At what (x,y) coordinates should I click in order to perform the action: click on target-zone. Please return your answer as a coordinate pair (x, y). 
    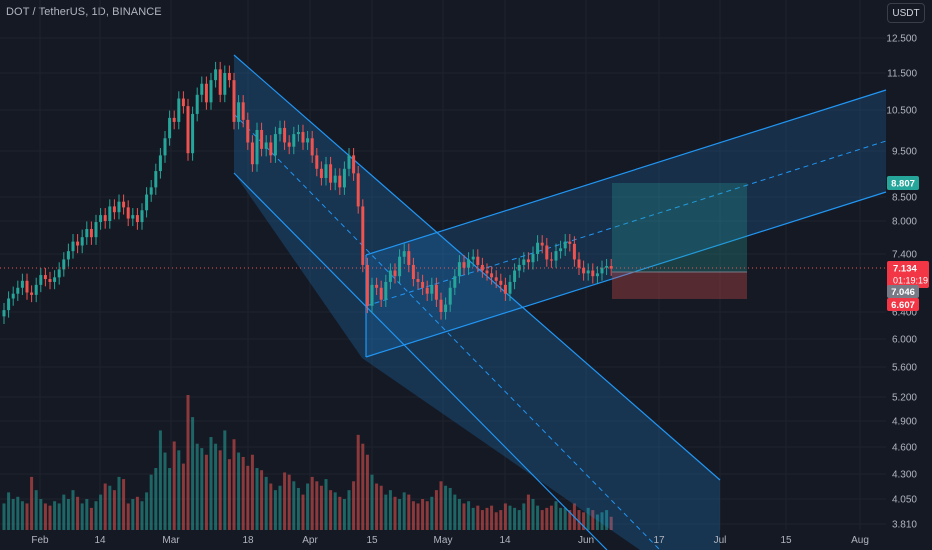
    Looking at the image, I should click on (679, 227).